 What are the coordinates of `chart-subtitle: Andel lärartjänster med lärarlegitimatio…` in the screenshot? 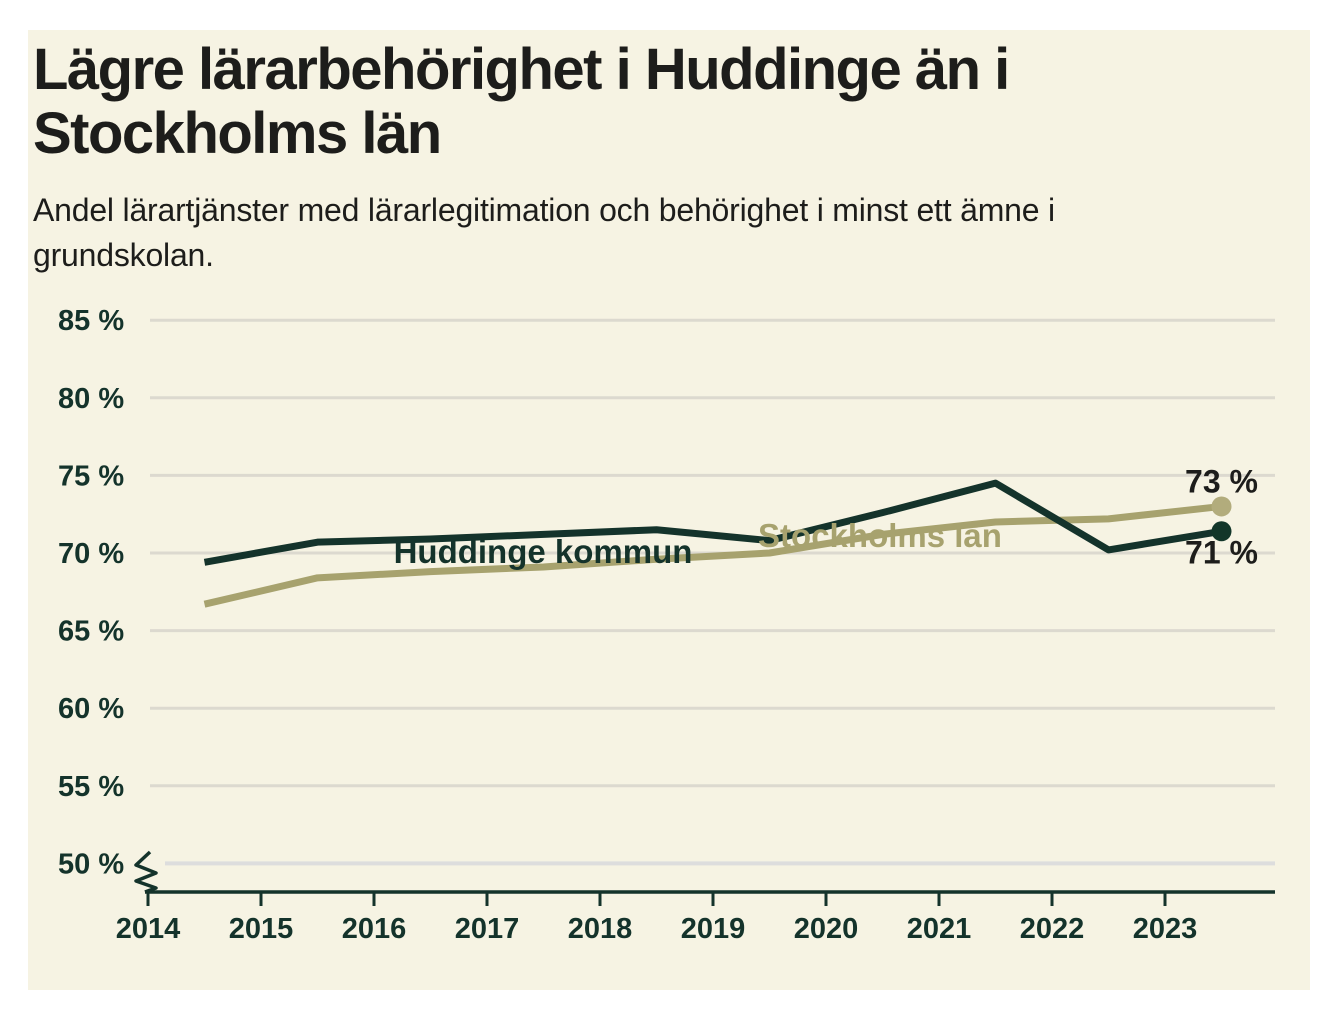 It's located at (544, 233).